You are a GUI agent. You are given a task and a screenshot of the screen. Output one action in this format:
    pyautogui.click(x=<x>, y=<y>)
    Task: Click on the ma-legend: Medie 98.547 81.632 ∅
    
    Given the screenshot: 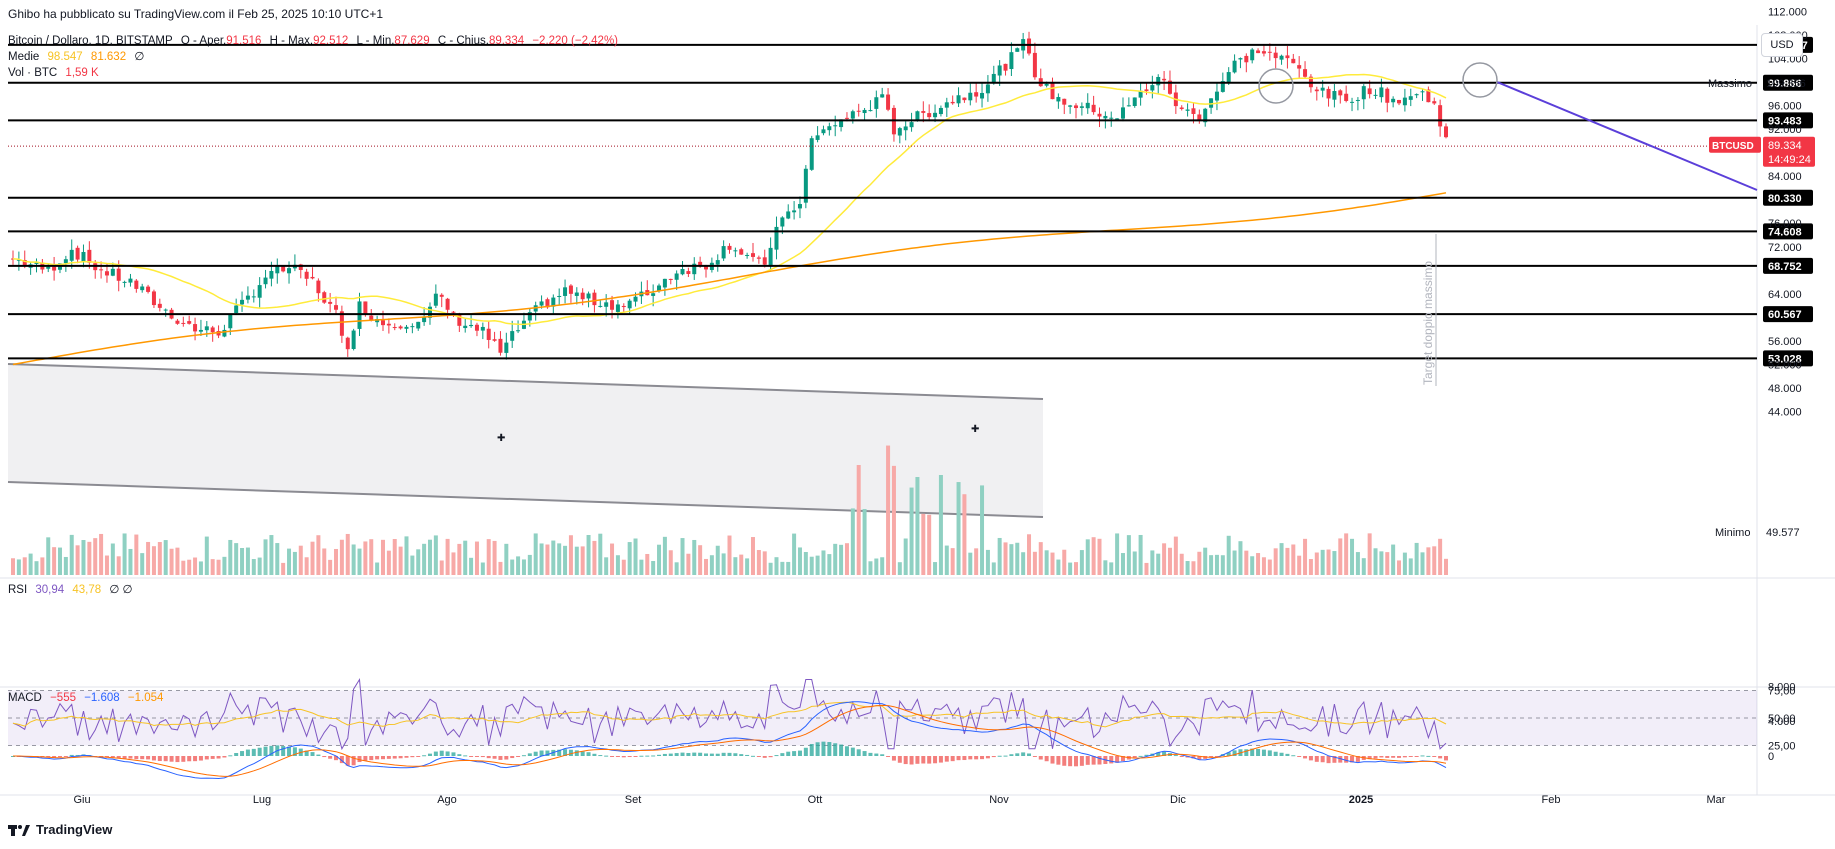 What is the action you would take?
    pyautogui.click(x=78, y=57)
    